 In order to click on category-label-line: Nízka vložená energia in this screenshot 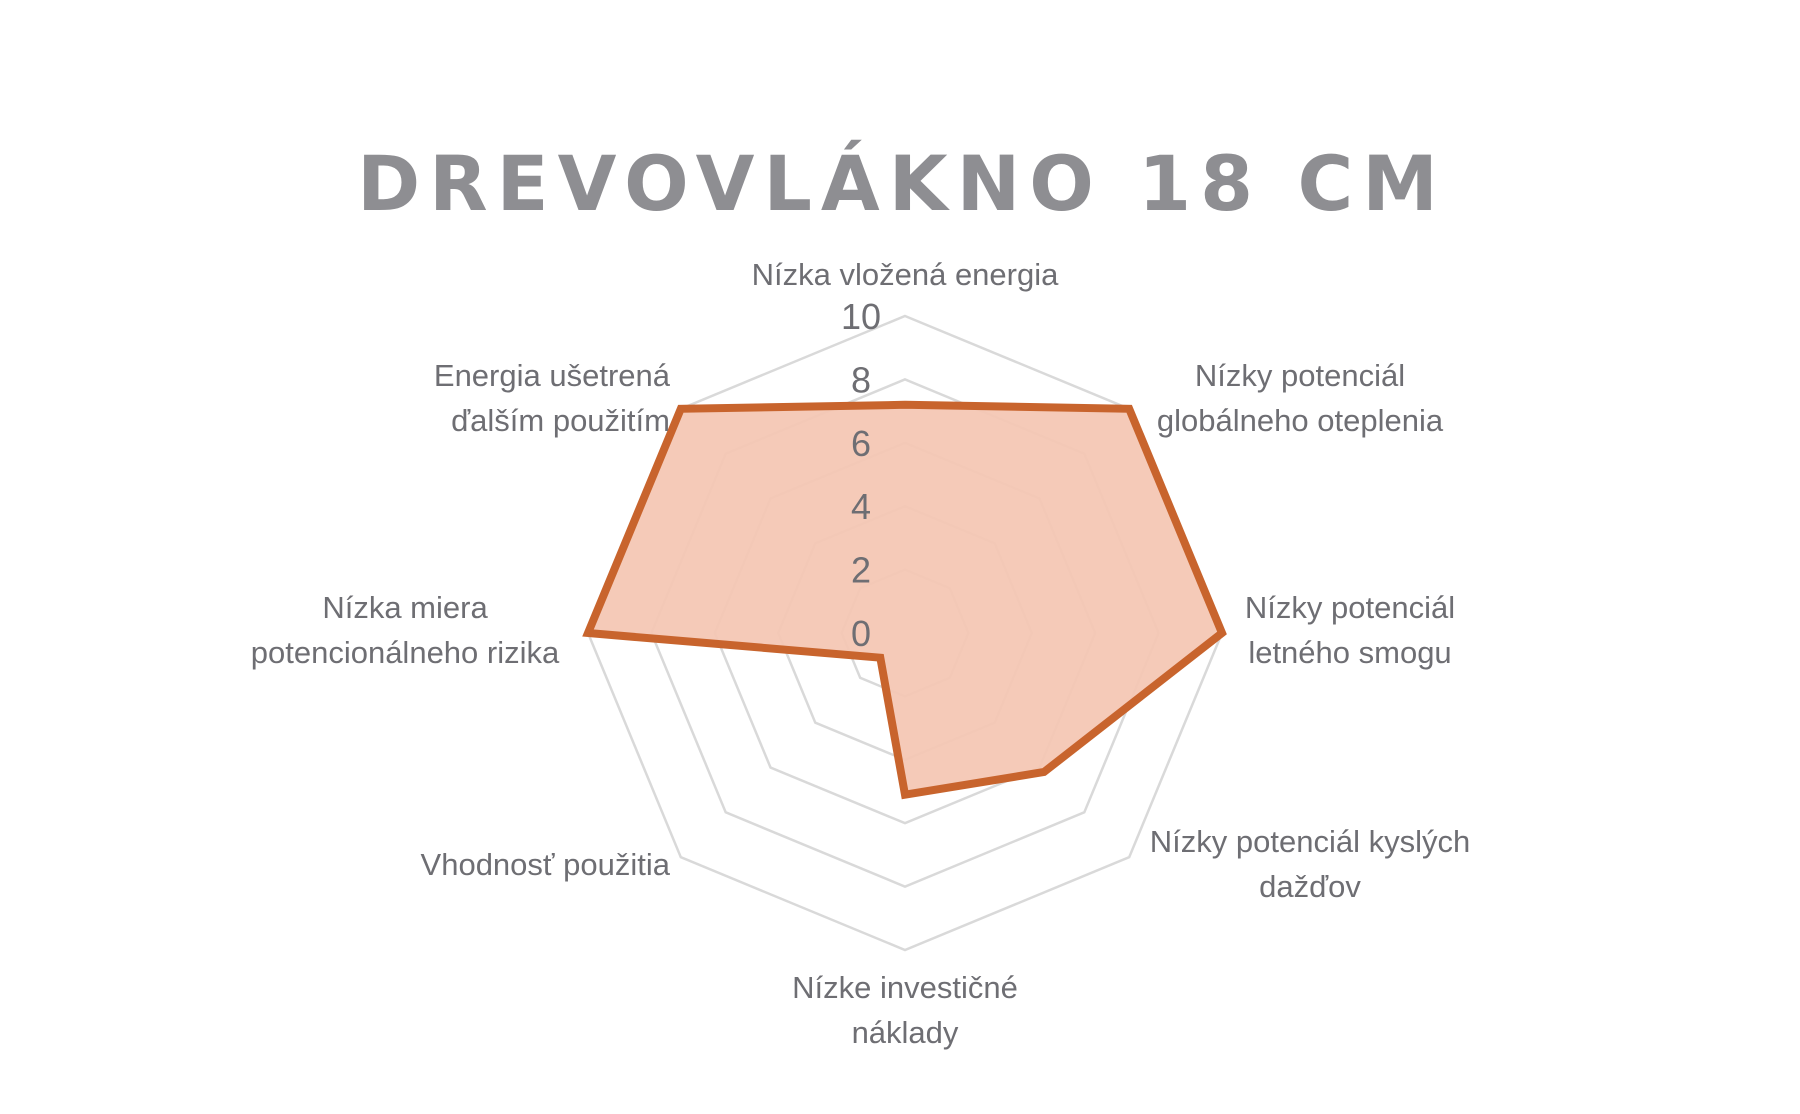, I will do `click(905, 274)`.